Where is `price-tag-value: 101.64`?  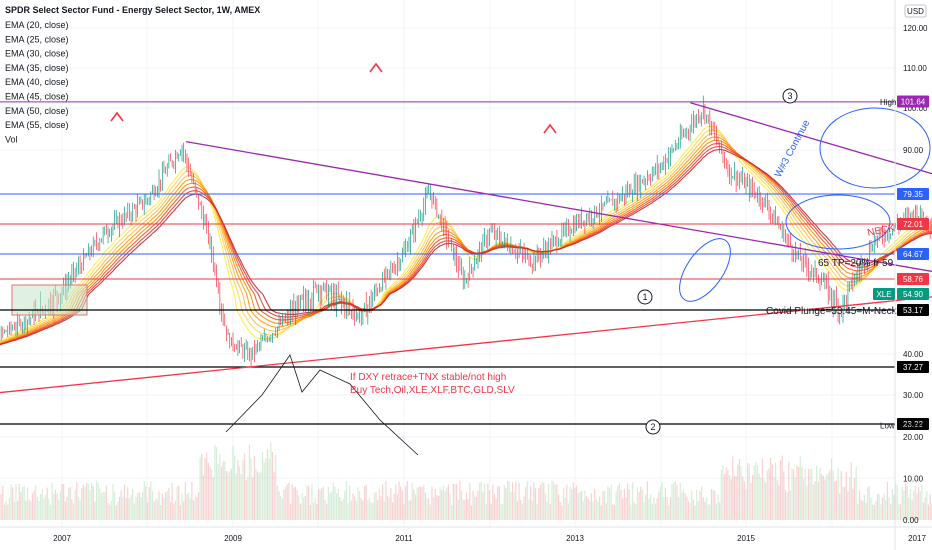
price-tag-value: 101.64 is located at coordinates (913, 101).